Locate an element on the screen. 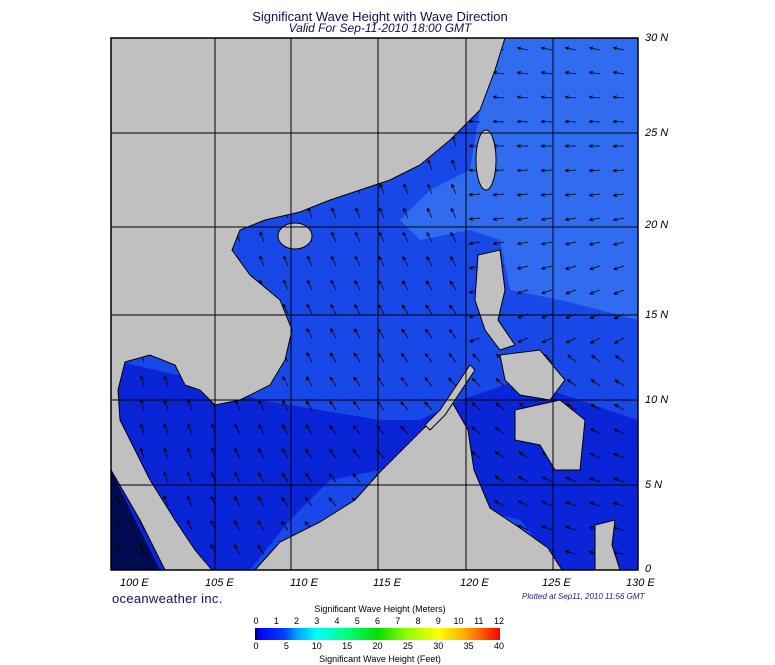  lat-label: 5 N is located at coordinates (654, 485).